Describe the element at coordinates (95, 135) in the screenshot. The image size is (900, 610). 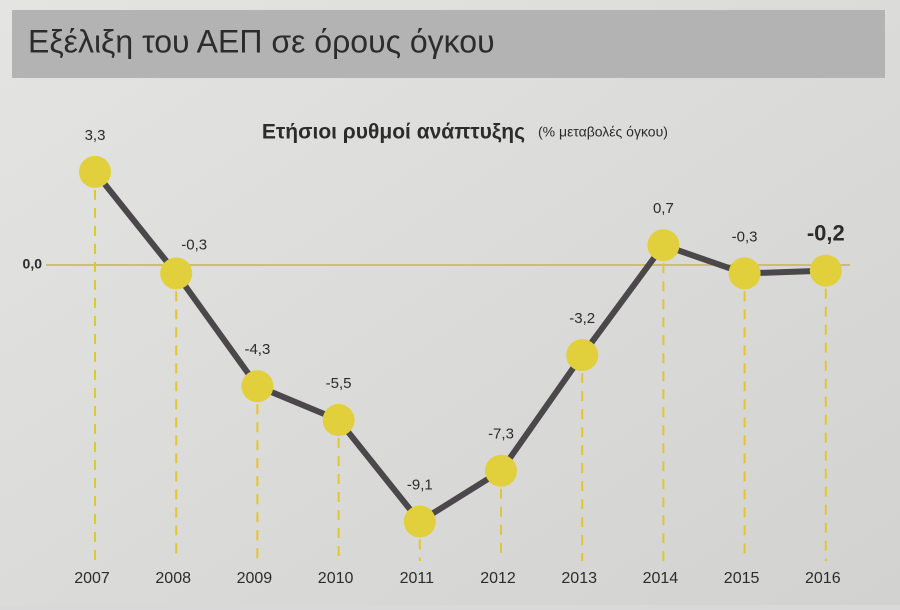
I see `value-label: 3,3` at that location.